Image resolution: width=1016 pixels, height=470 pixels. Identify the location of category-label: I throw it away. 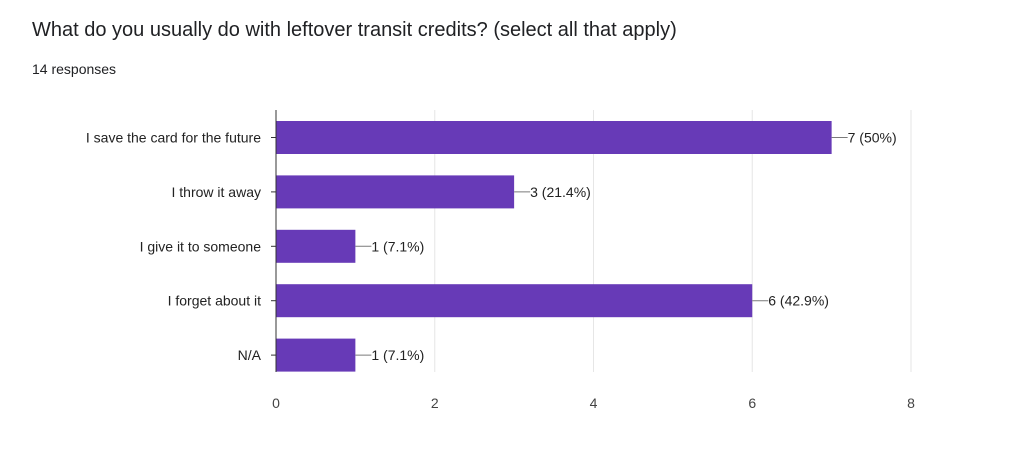
(216, 192).